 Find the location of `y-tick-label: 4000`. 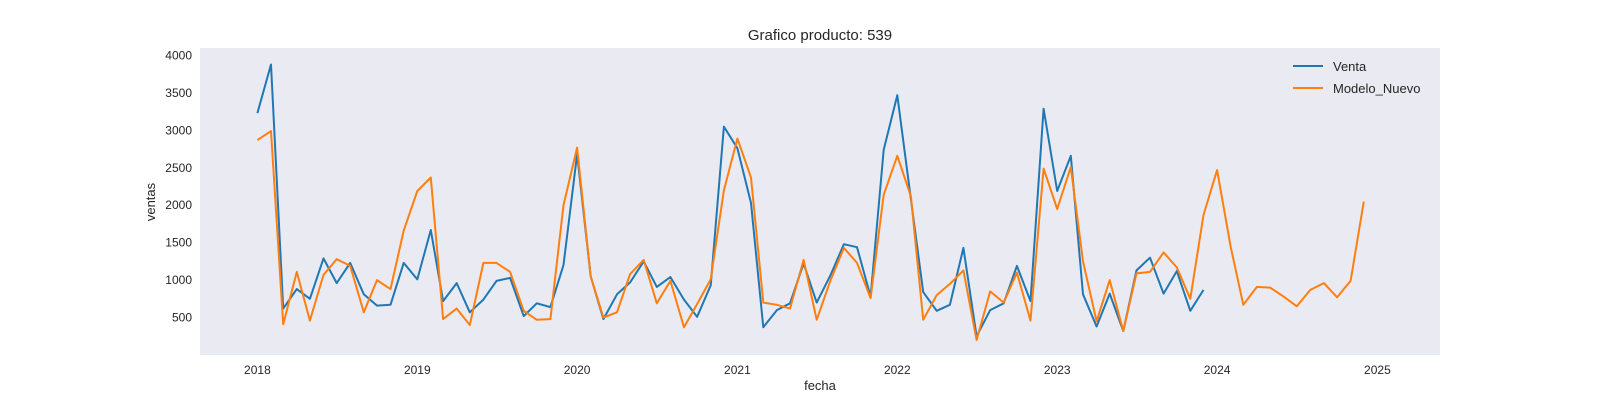

y-tick-label: 4000 is located at coordinates (178, 56).